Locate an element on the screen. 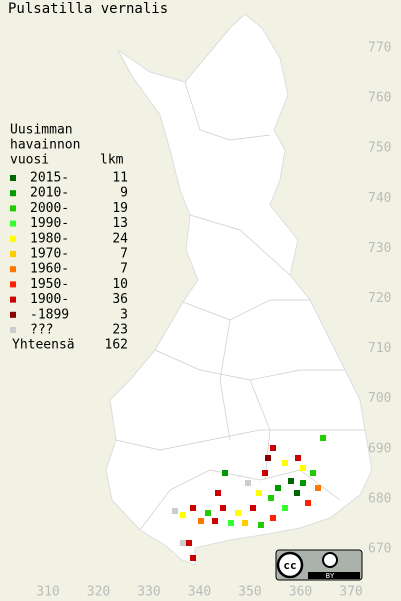 This screenshot has height=601, width=401. legend-count: 24 is located at coordinates (120, 238).